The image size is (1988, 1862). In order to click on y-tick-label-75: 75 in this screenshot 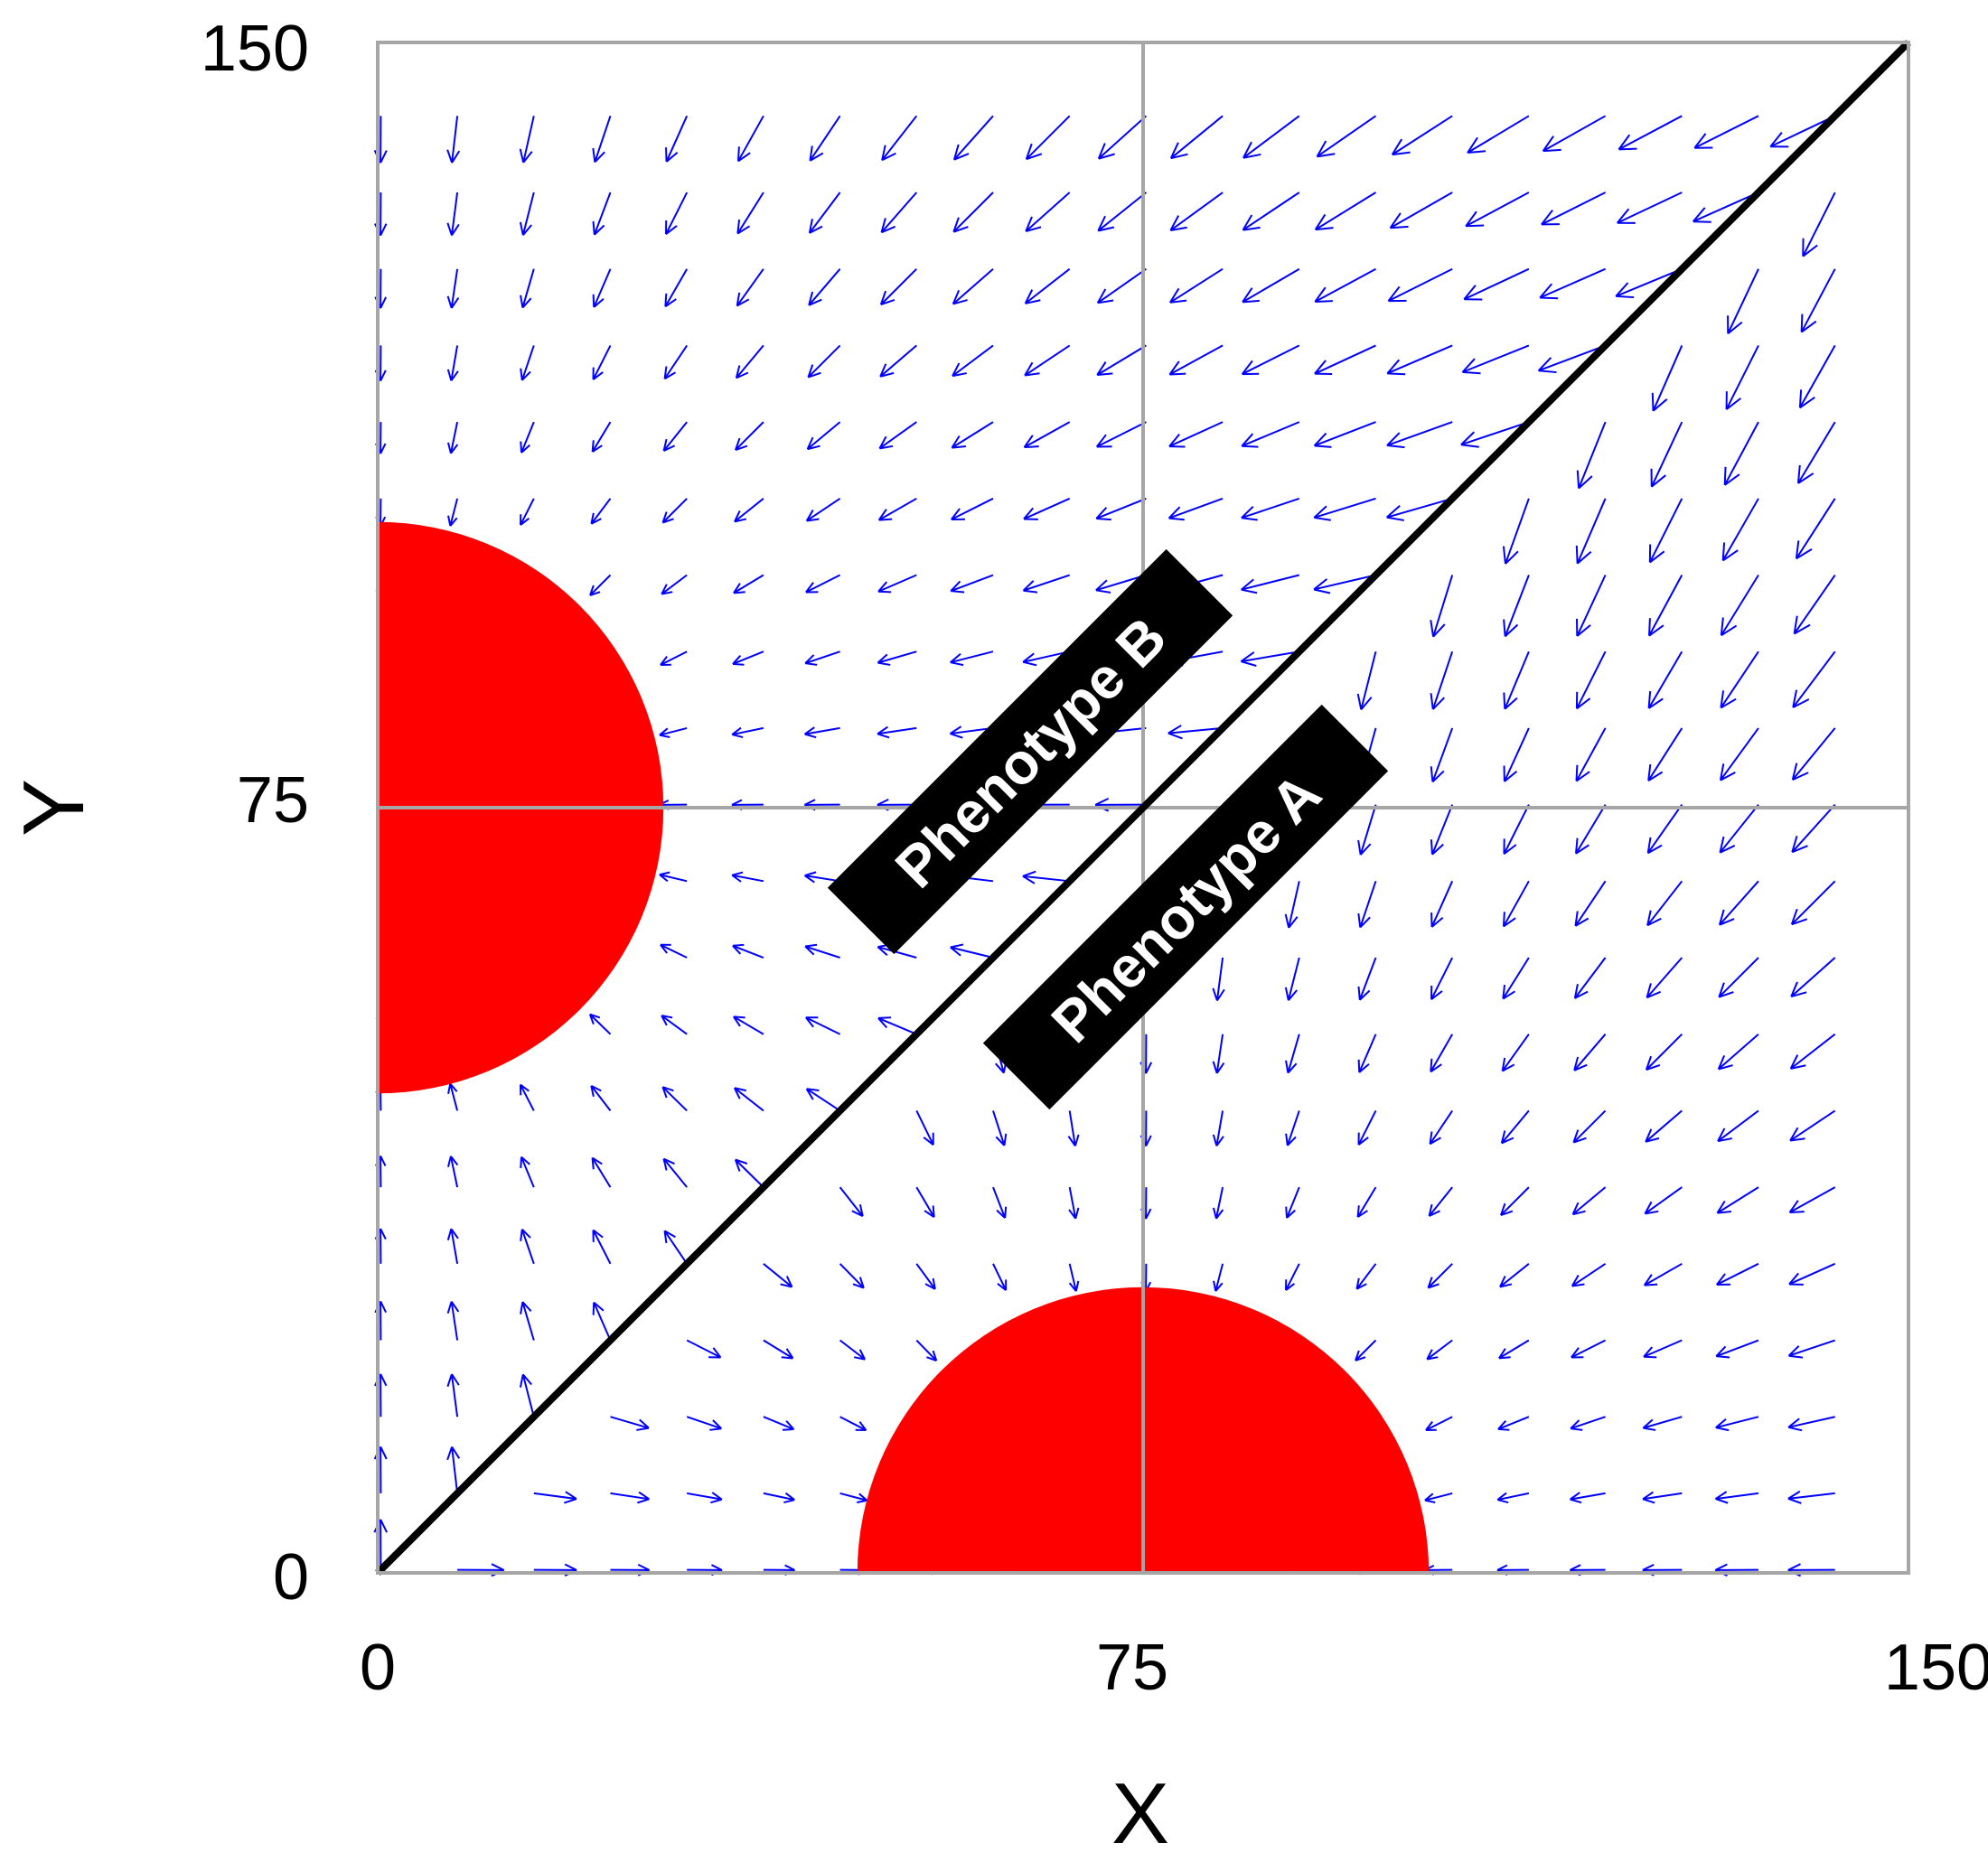, I will do `click(273, 801)`.